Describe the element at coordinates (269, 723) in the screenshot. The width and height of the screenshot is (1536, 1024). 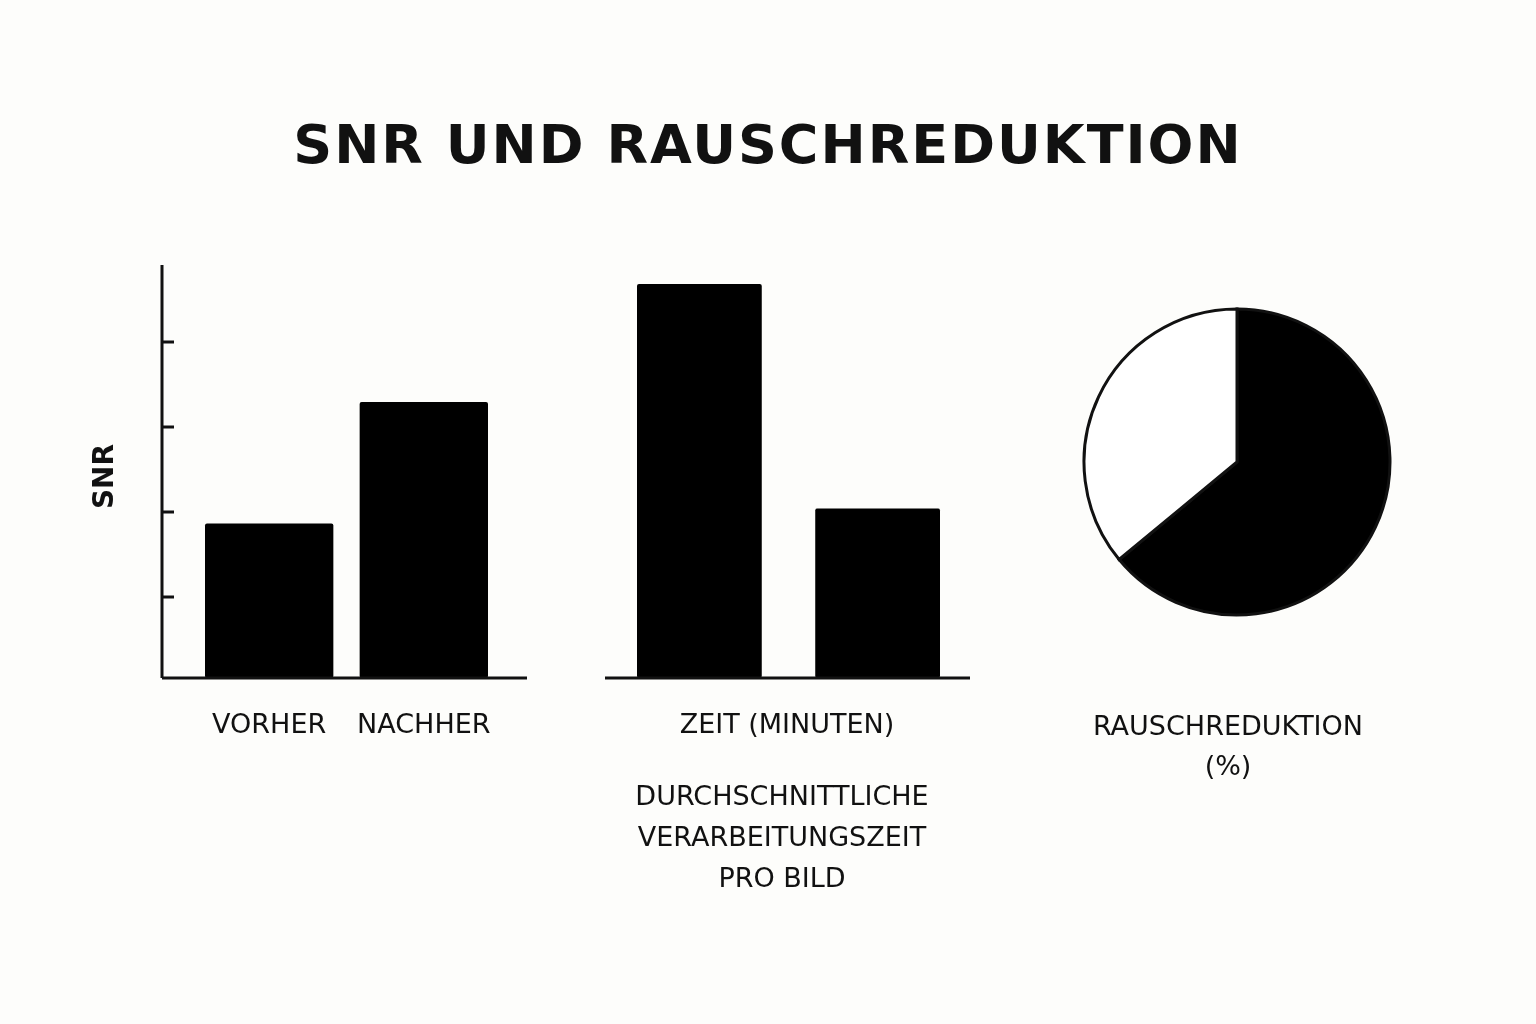
I see `x-tick-label: VORHER` at that location.